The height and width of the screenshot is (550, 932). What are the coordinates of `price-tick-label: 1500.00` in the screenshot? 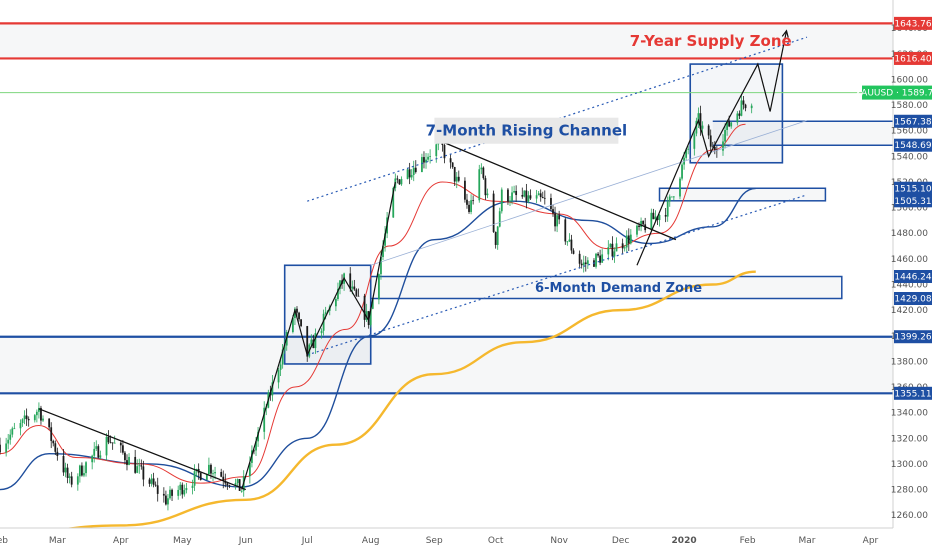 It's located at (909, 209).